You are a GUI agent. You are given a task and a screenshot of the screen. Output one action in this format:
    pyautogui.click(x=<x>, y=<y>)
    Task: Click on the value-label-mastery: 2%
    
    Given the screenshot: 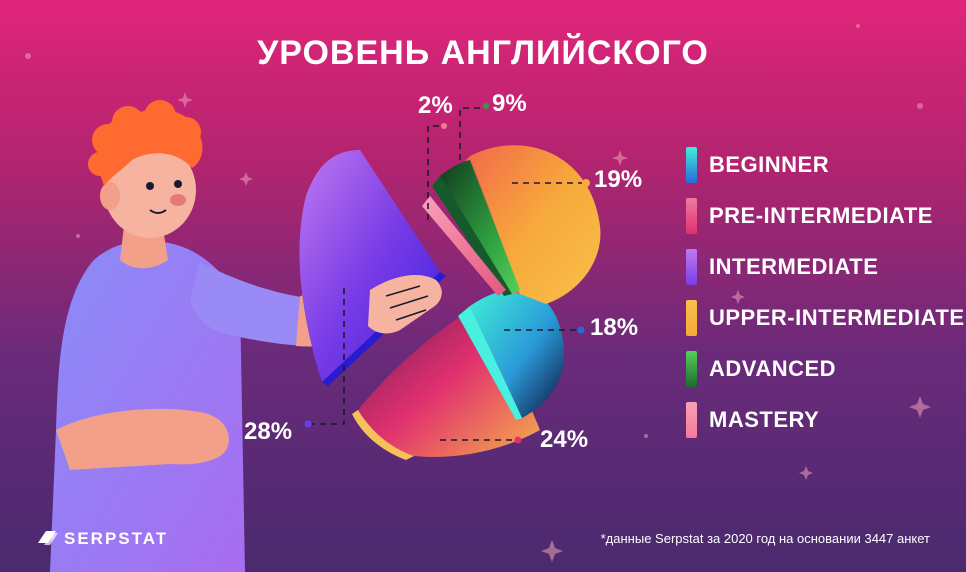 What is the action you would take?
    pyautogui.click(x=435, y=105)
    